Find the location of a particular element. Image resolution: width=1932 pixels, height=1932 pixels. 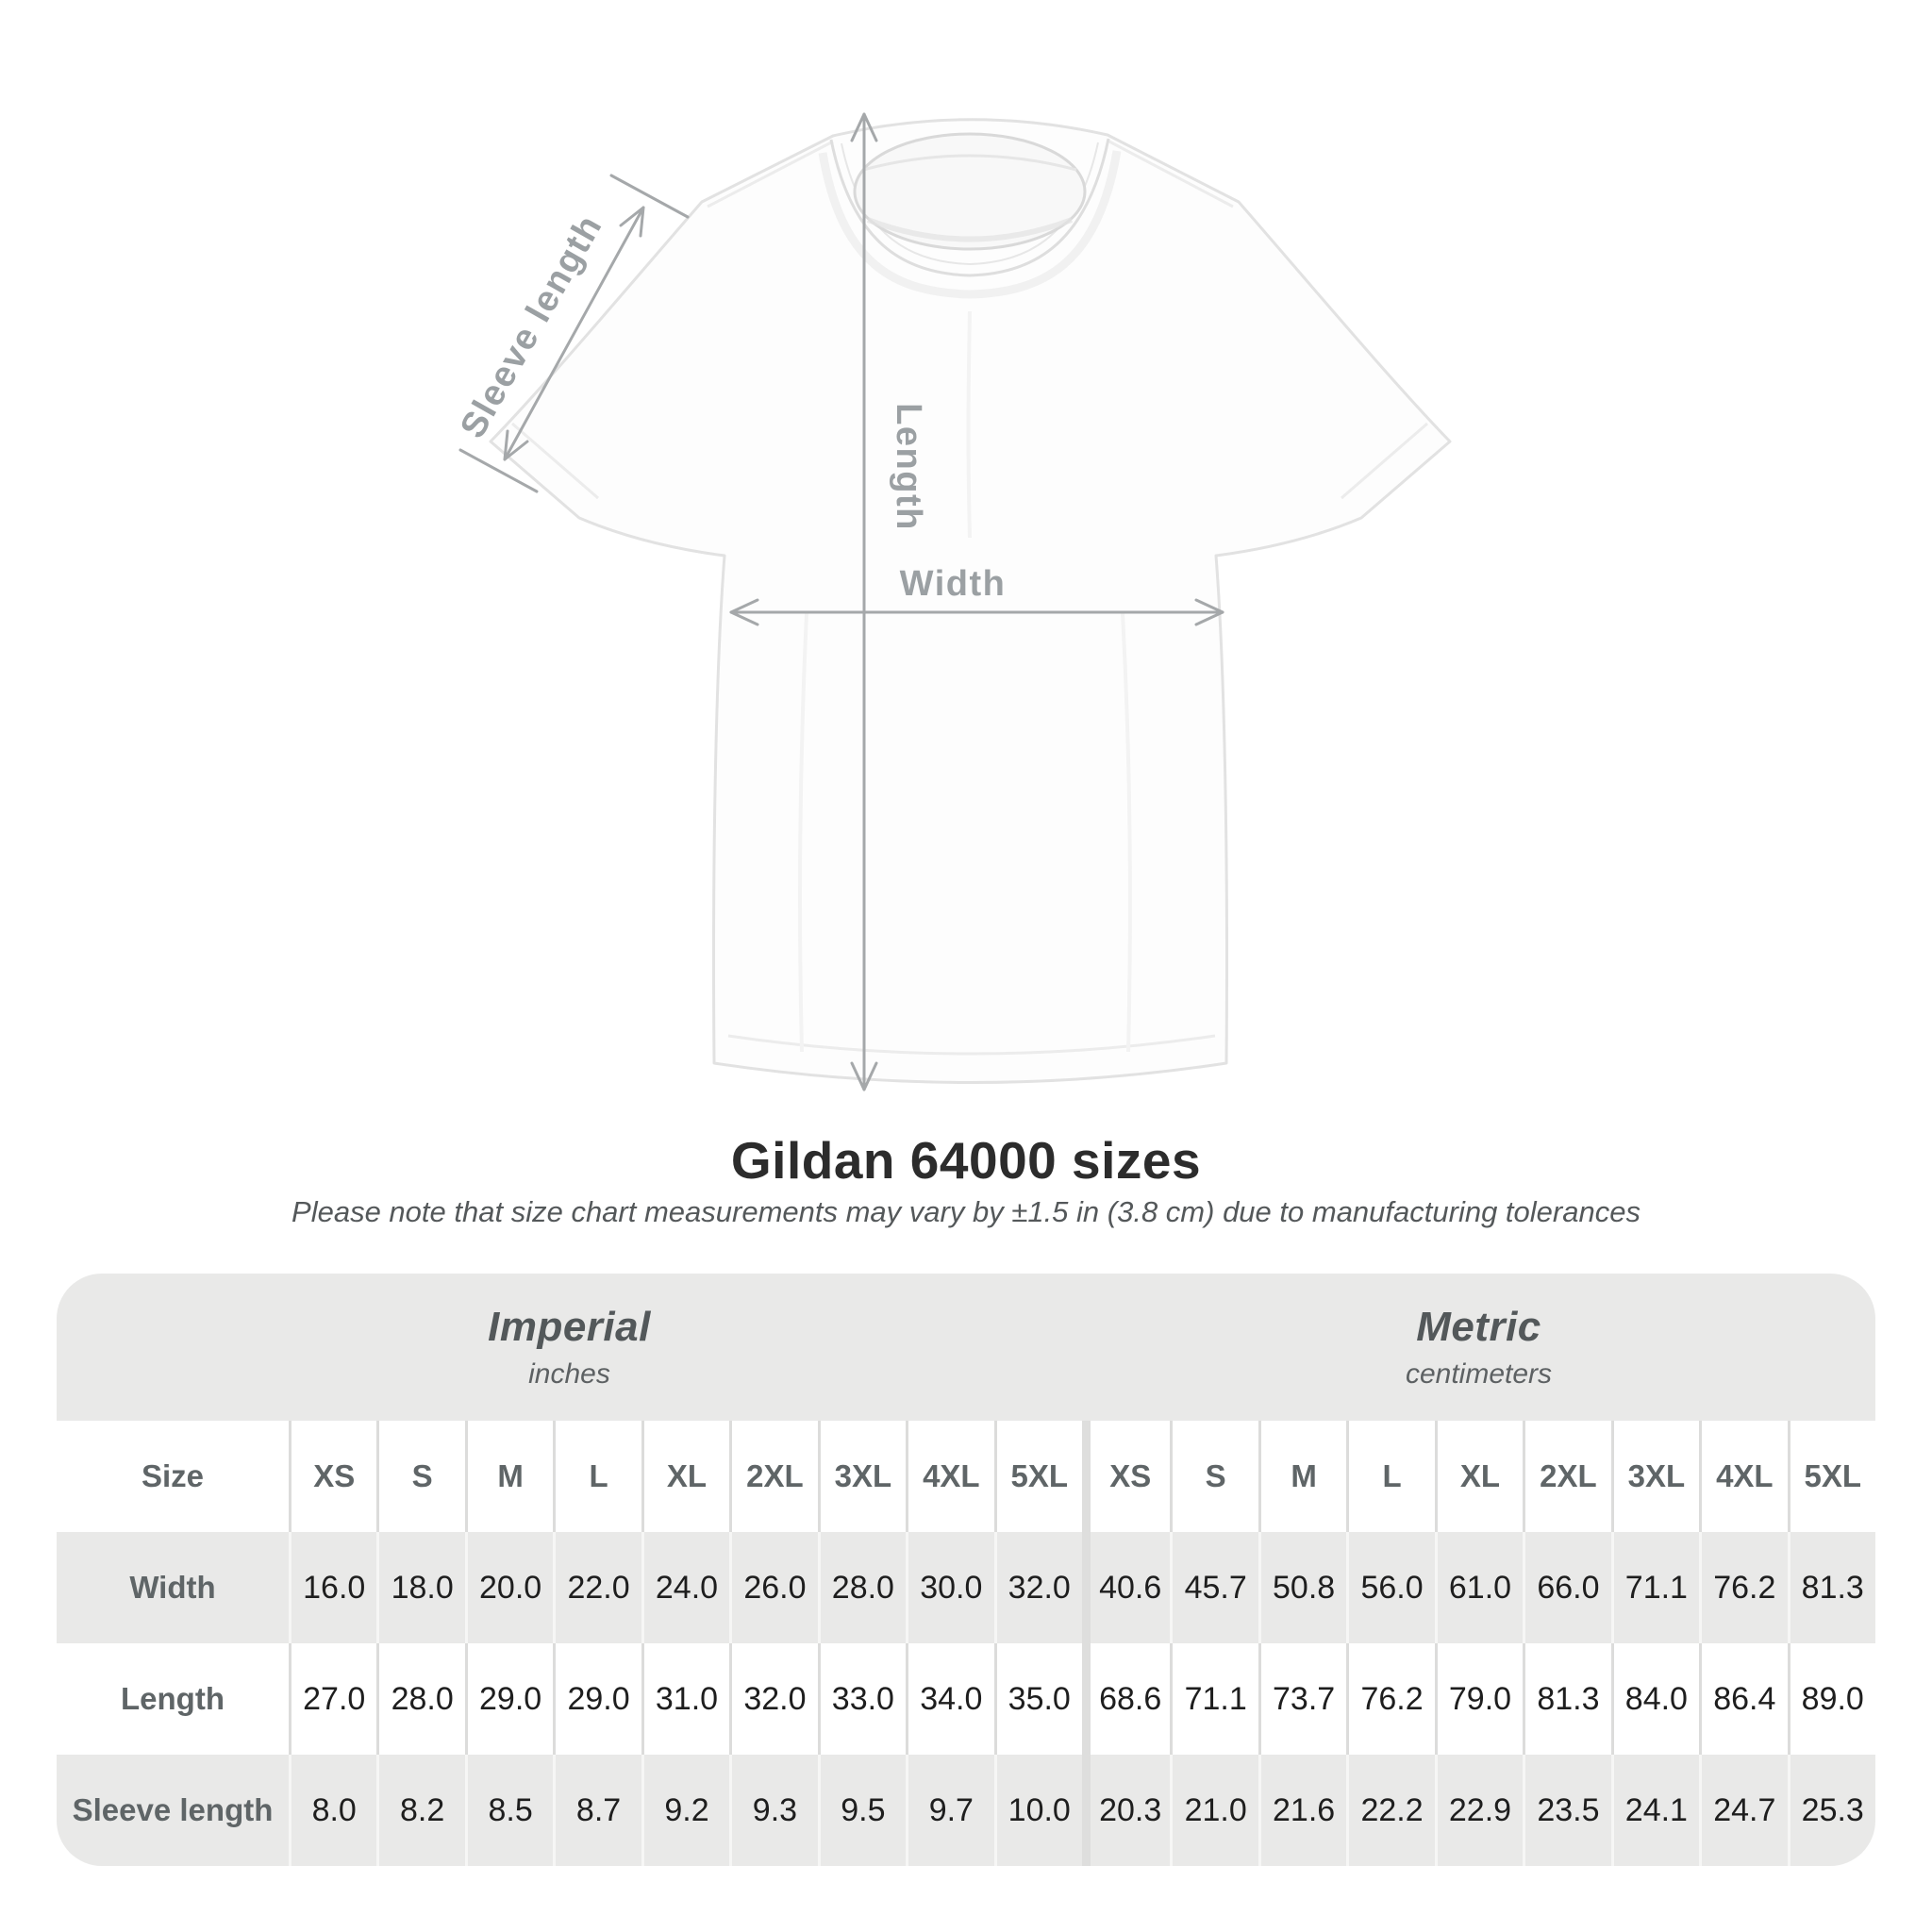

metric-label: Metric is located at coordinates (1478, 1327).